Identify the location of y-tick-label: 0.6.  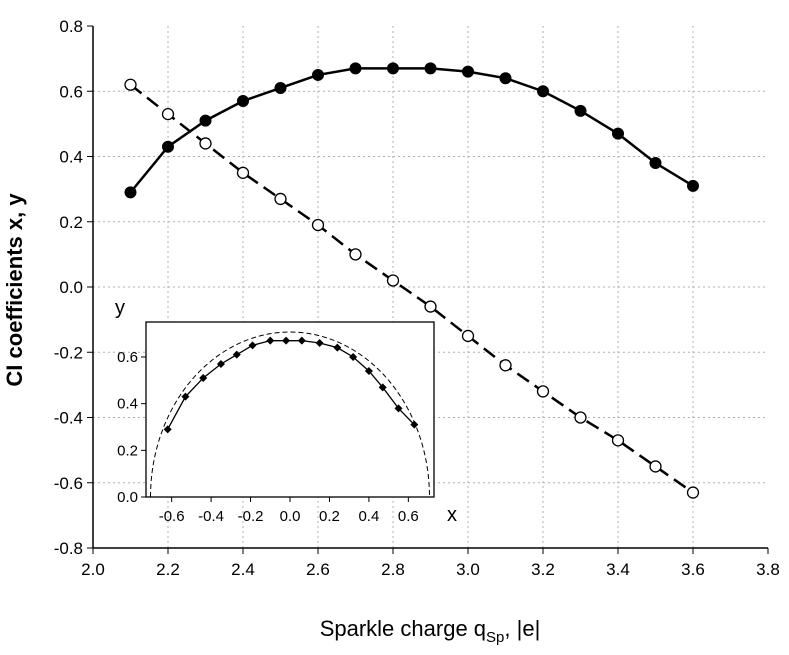
(71, 91).